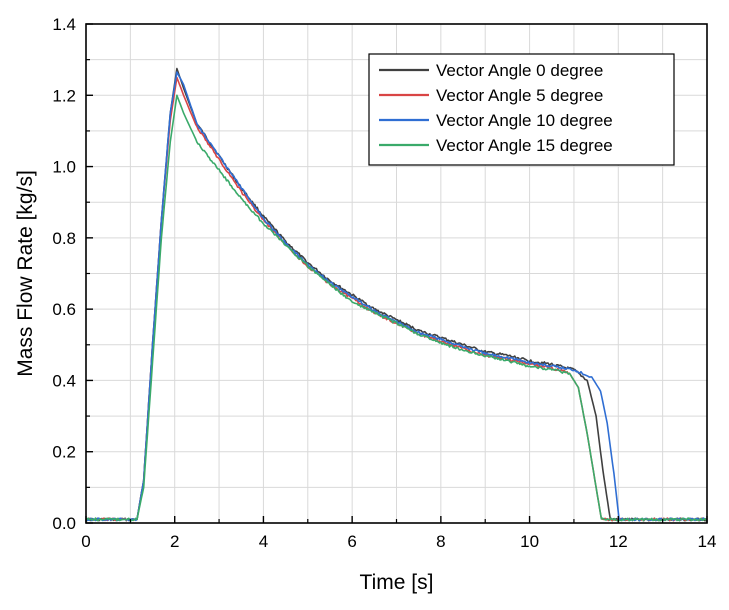 The height and width of the screenshot is (610, 729). I want to click on y-axis-title: Mass Flow Rate [kg/s], so click(25, 273).